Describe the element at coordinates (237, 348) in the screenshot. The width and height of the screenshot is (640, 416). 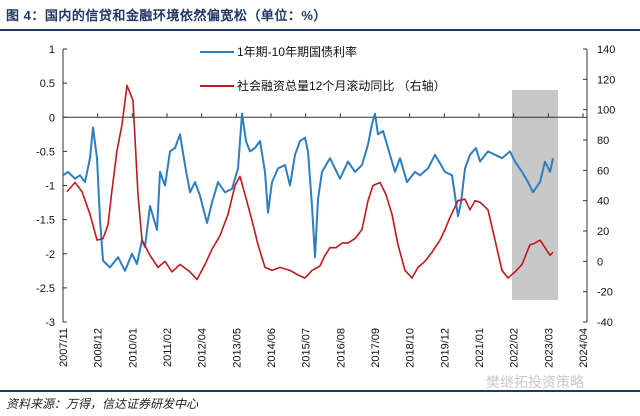
I see `x-tick-label: 2013/05` at that location.